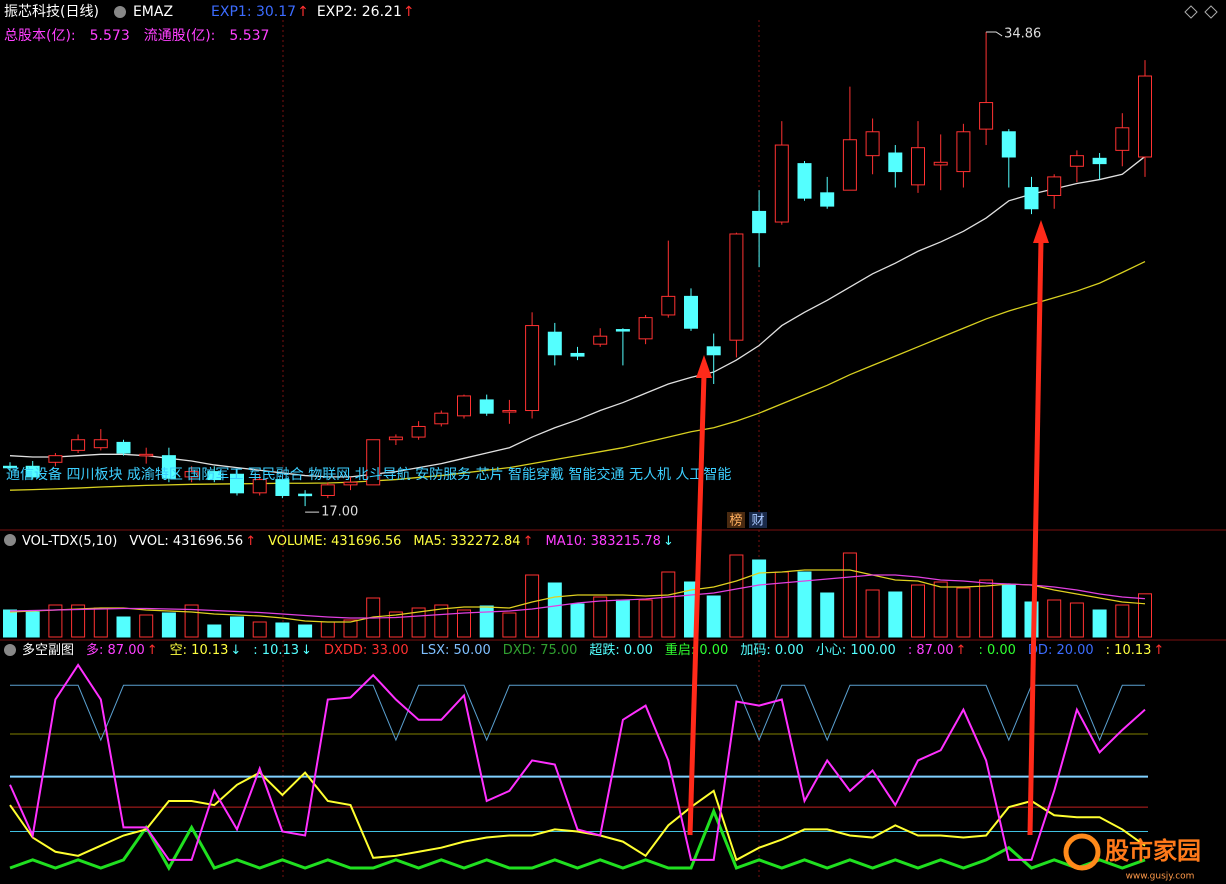  I want to click on window-controls, so click(1201, 12).